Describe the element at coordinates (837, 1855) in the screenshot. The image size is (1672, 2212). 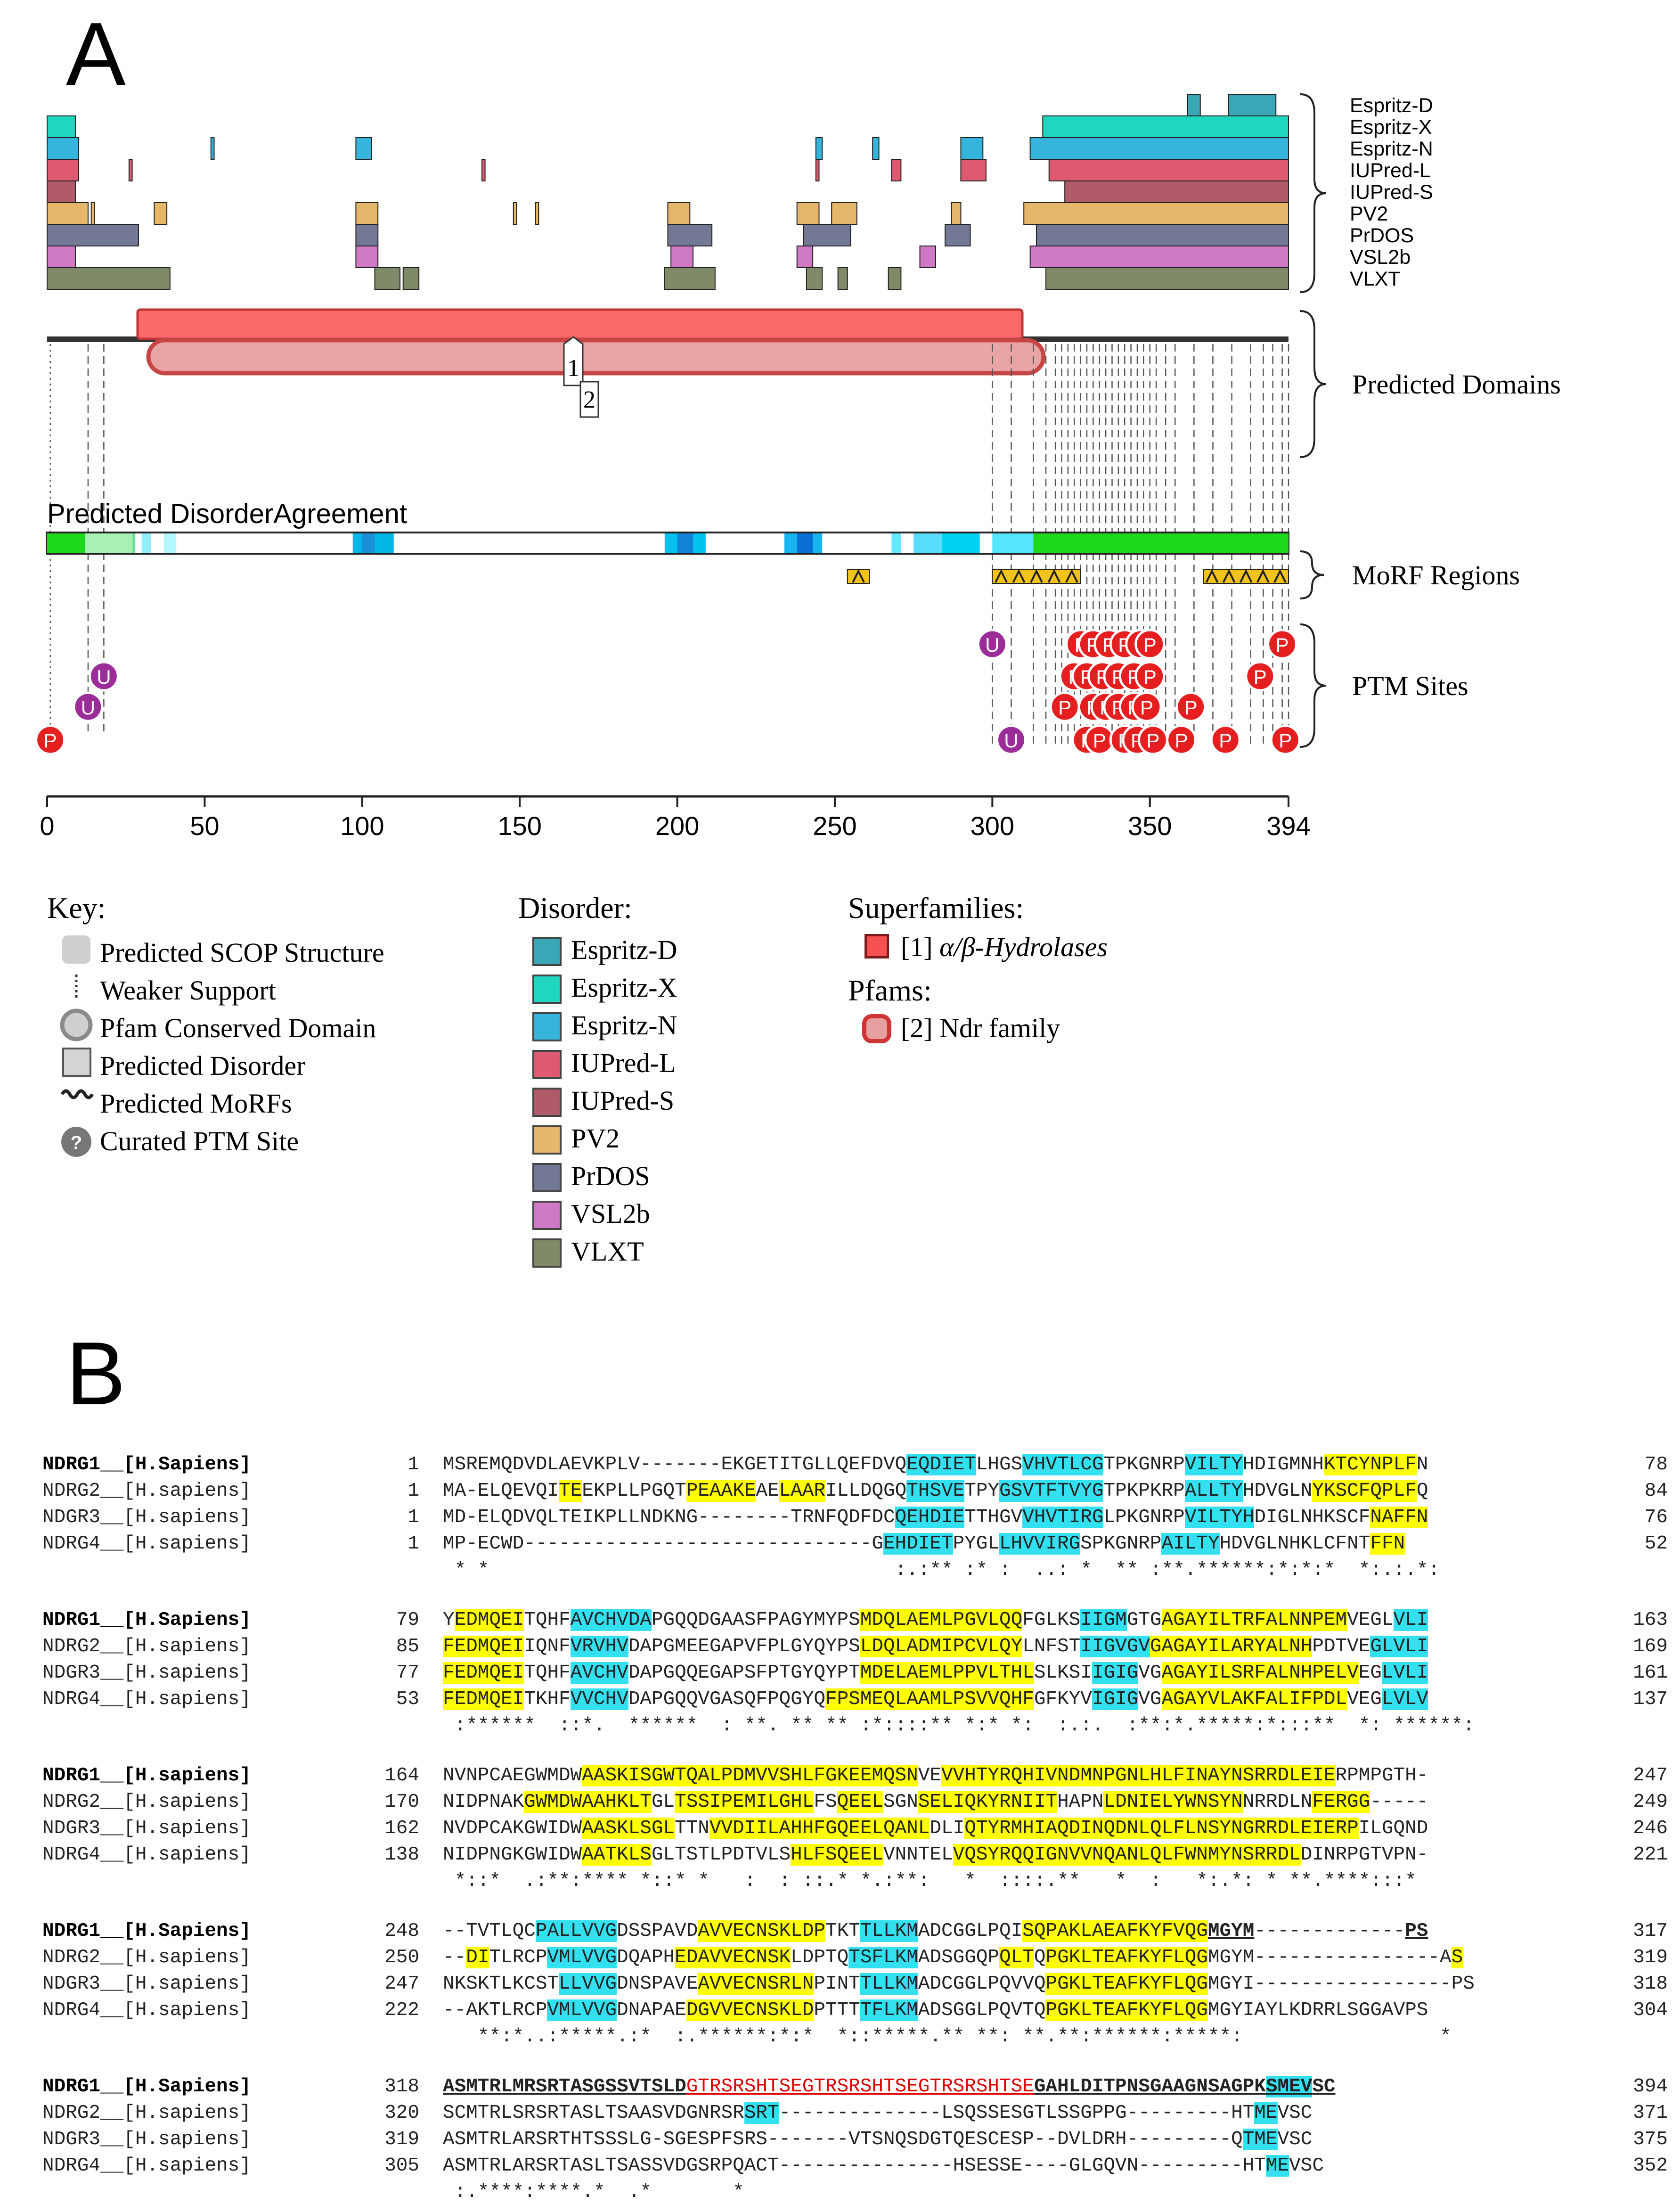
I see `residue-segment: HLFSQEEL` at that location.